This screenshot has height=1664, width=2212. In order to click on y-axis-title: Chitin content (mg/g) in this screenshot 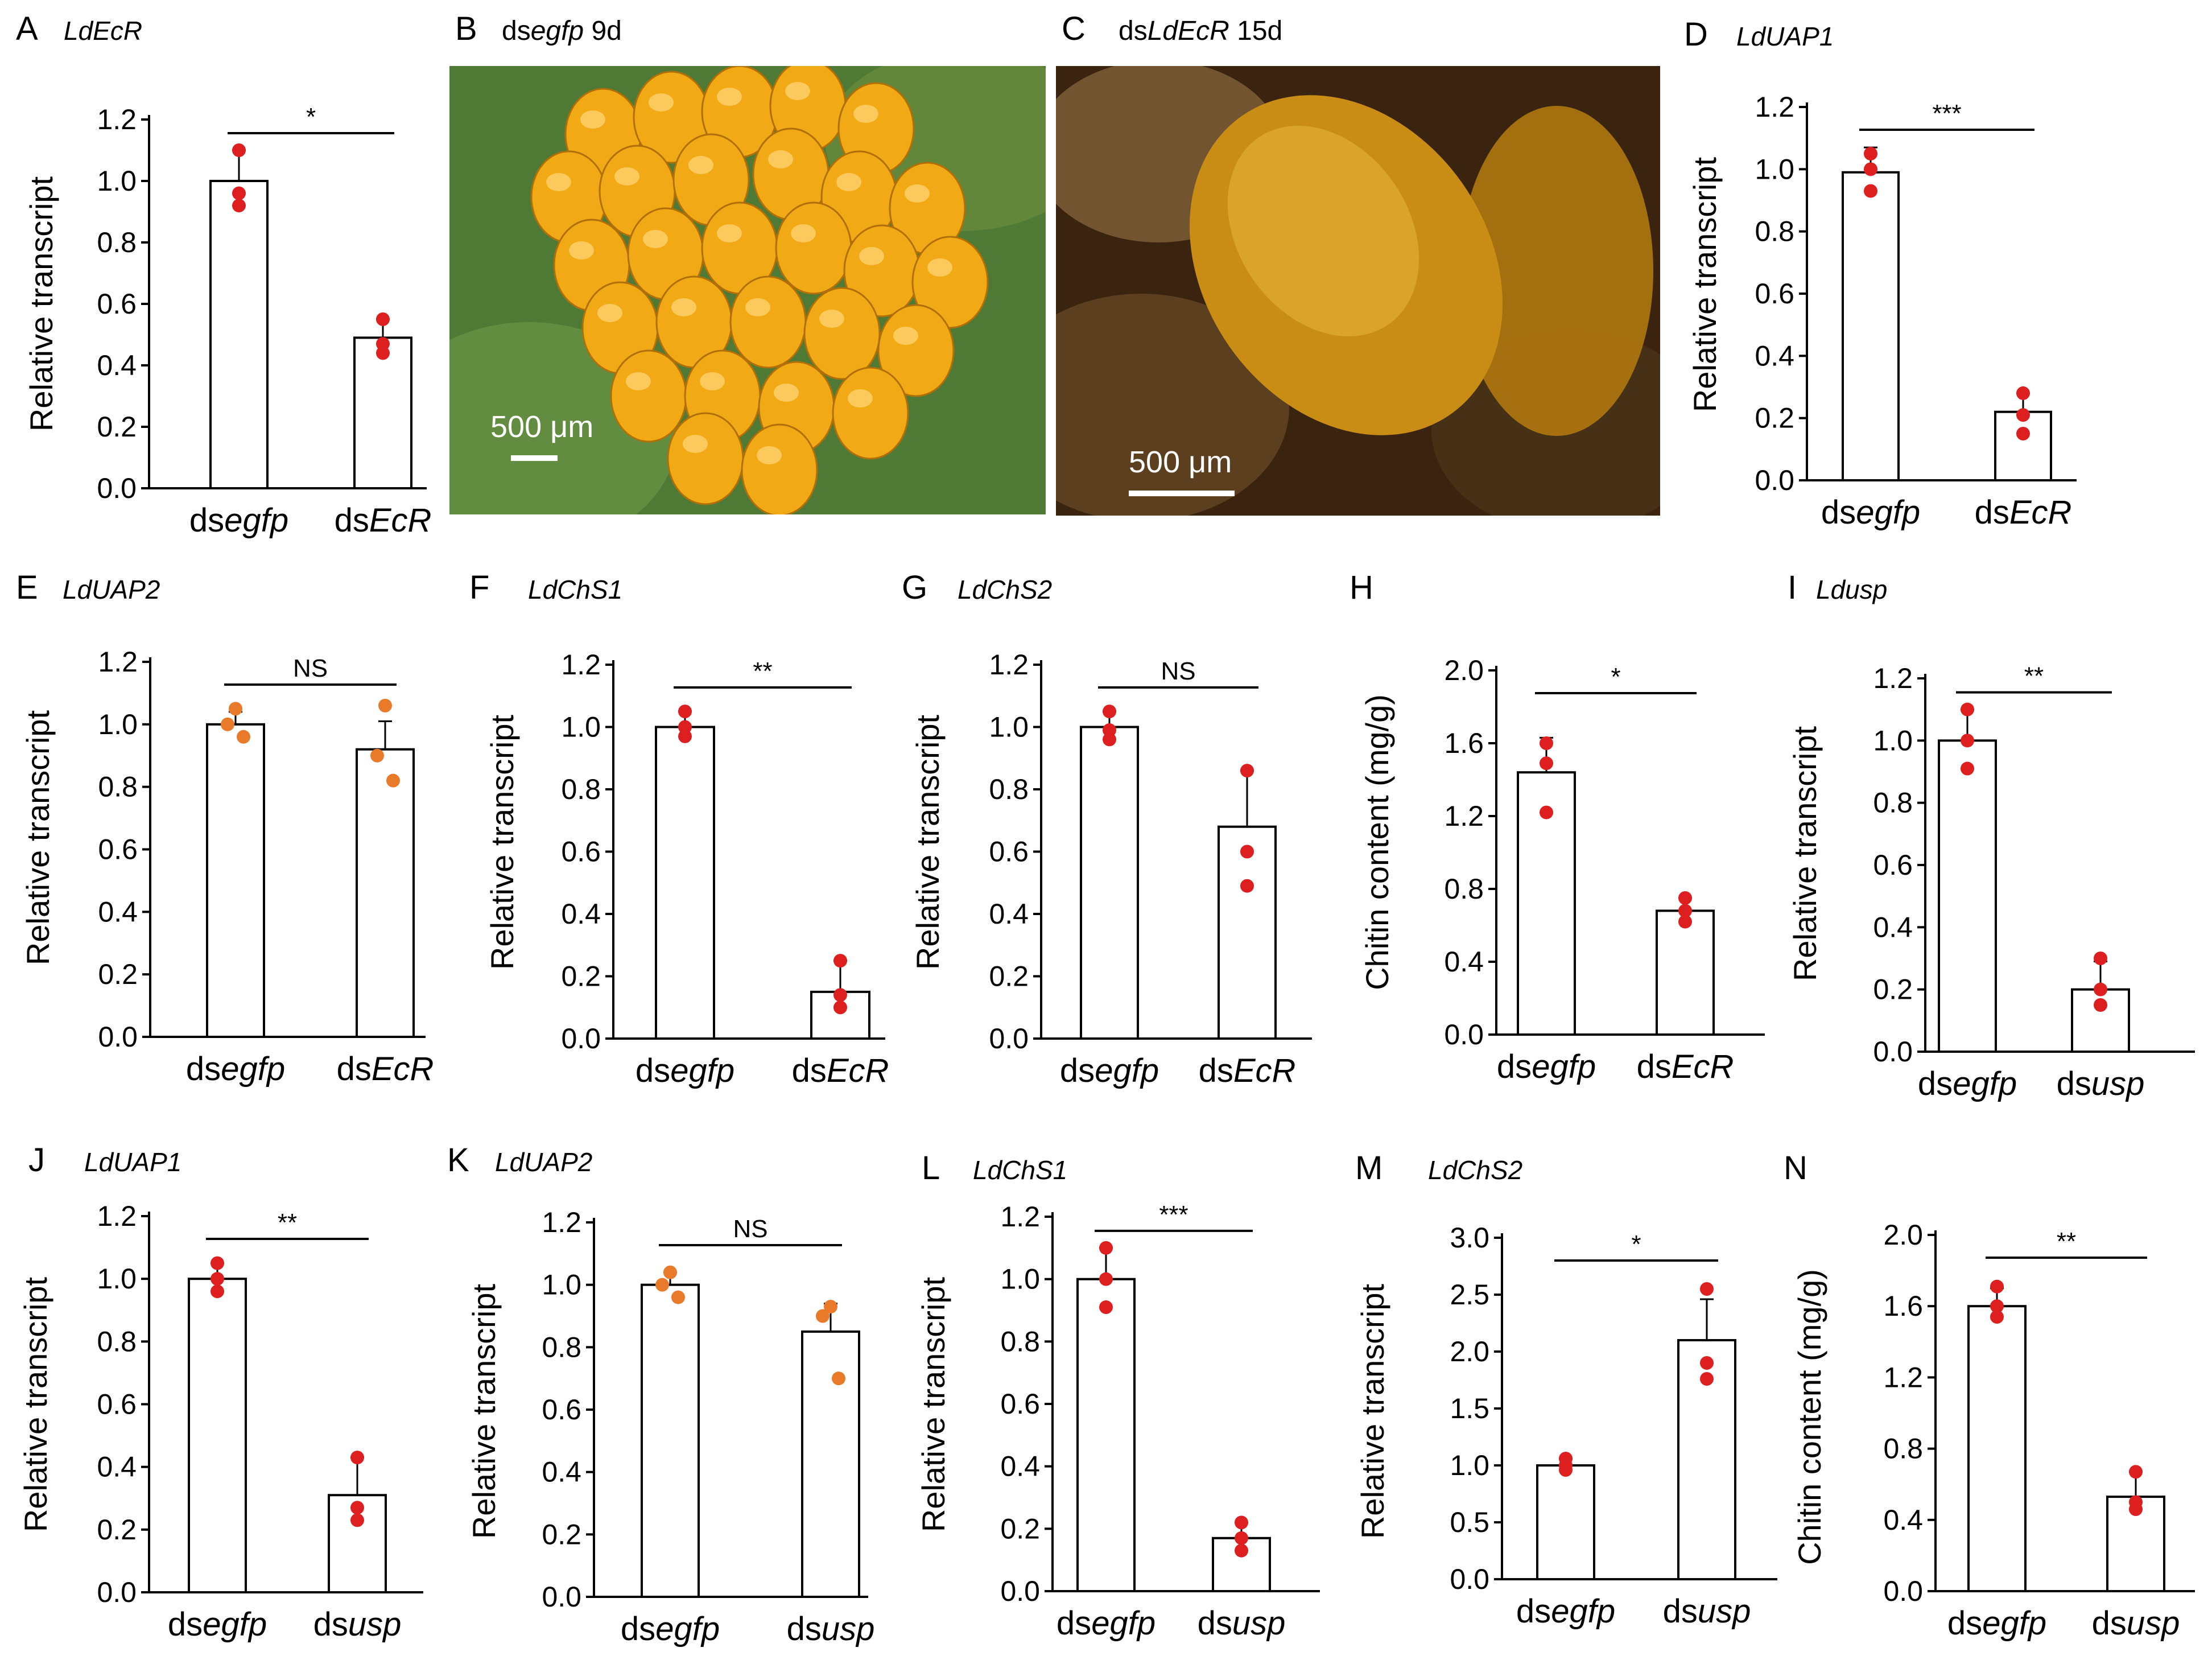, I will do `click(1810, 1417)`.